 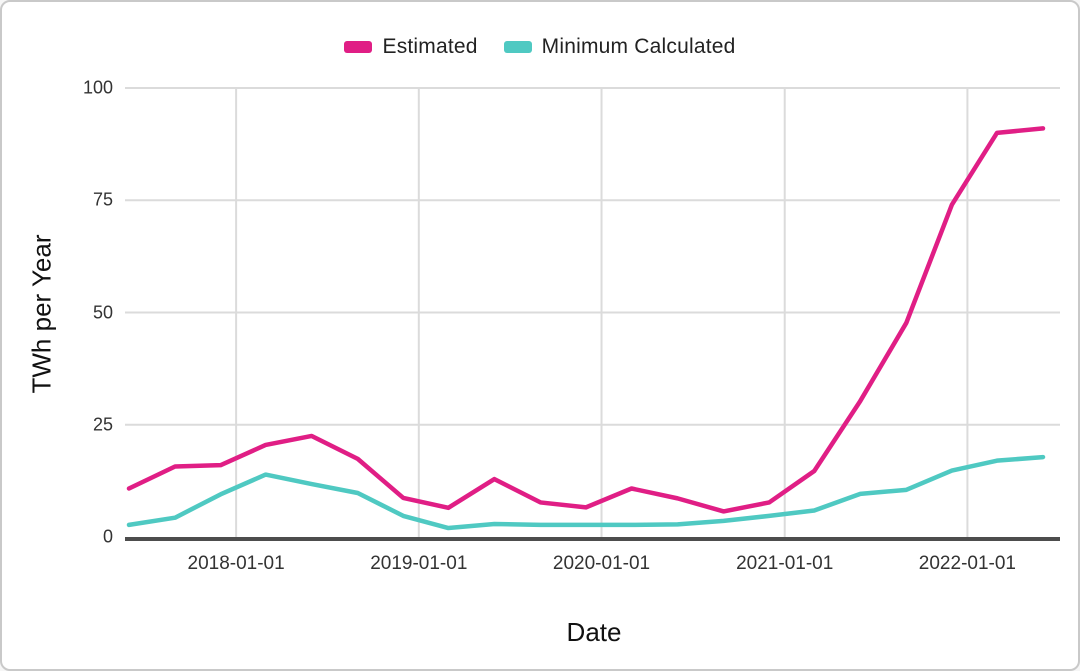 What do you see at coordinates (638, 46) in the screenshot?
I see `minimum-calculated-legend-label: Minimum Calculated` at bounding box center [638, 46].